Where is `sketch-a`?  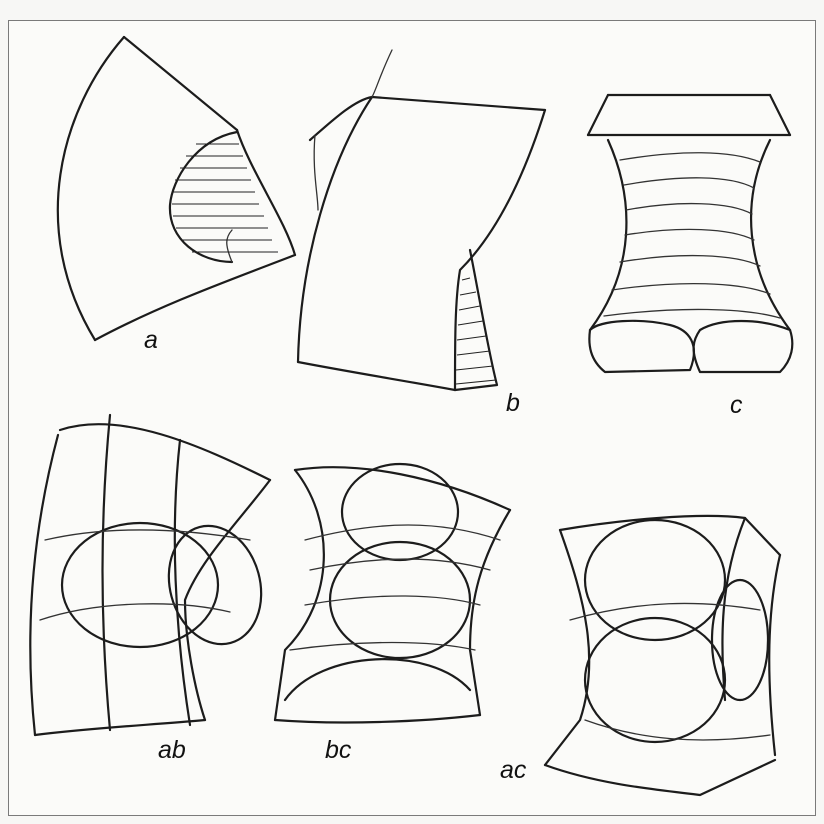 sketch-a is located at coordinates (176, 188).